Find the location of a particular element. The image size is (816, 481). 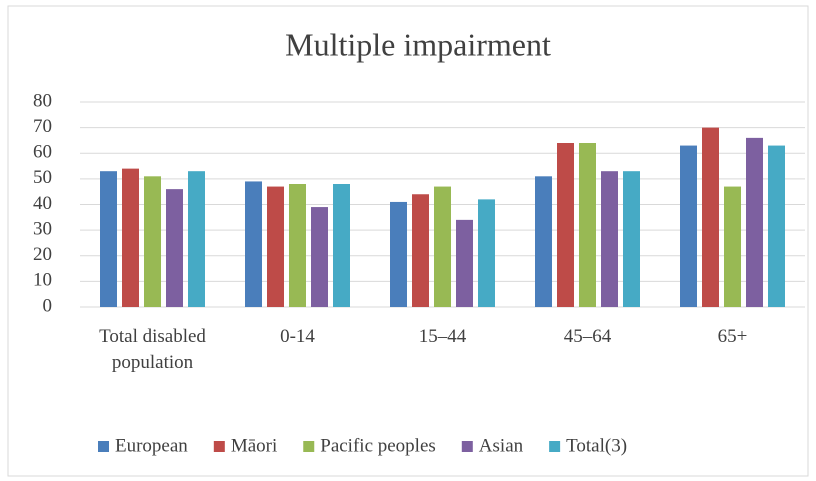

x-tick-label-box: 65+ is located at coordinates (732, 336).